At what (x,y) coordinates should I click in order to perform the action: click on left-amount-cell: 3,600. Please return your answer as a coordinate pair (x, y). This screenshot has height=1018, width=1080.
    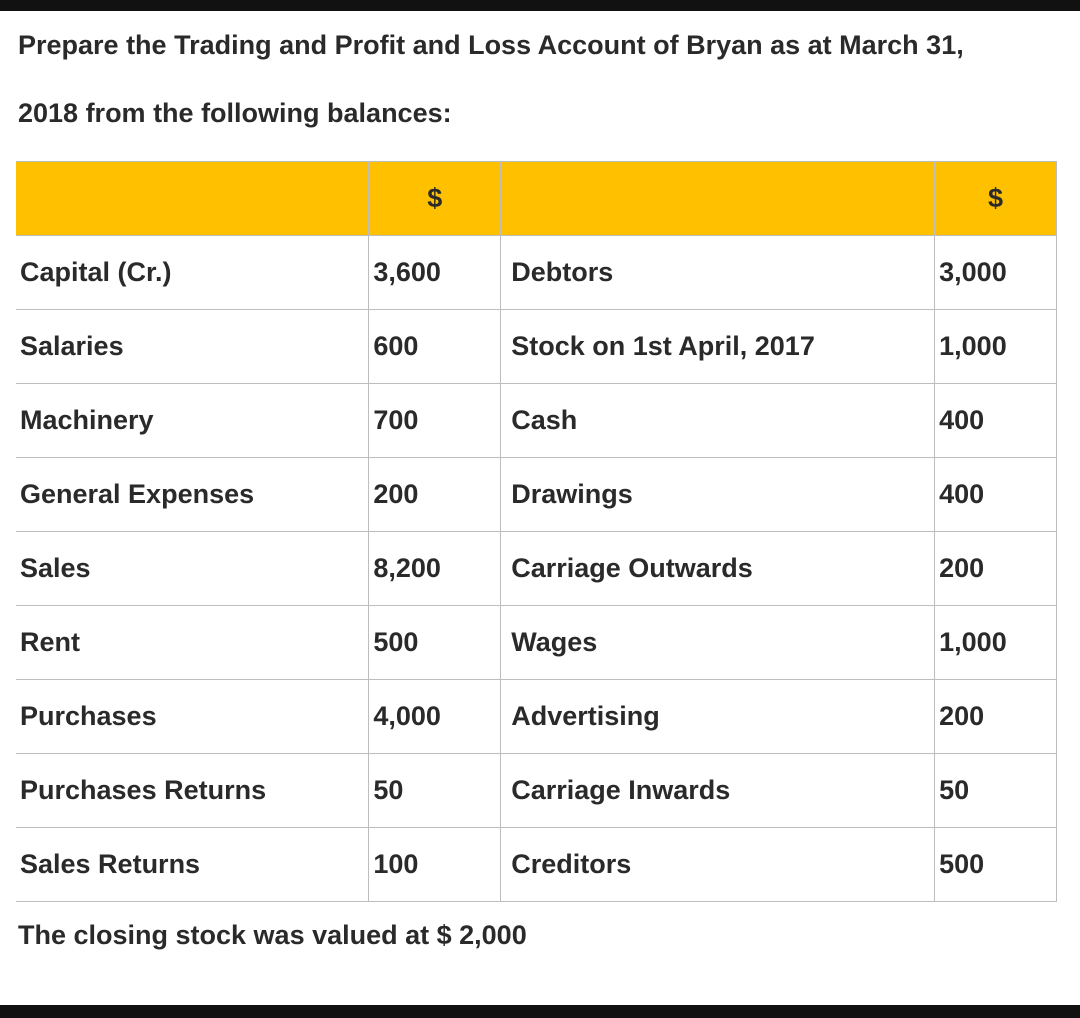
    Looking at the image, I should click on (435, 272).